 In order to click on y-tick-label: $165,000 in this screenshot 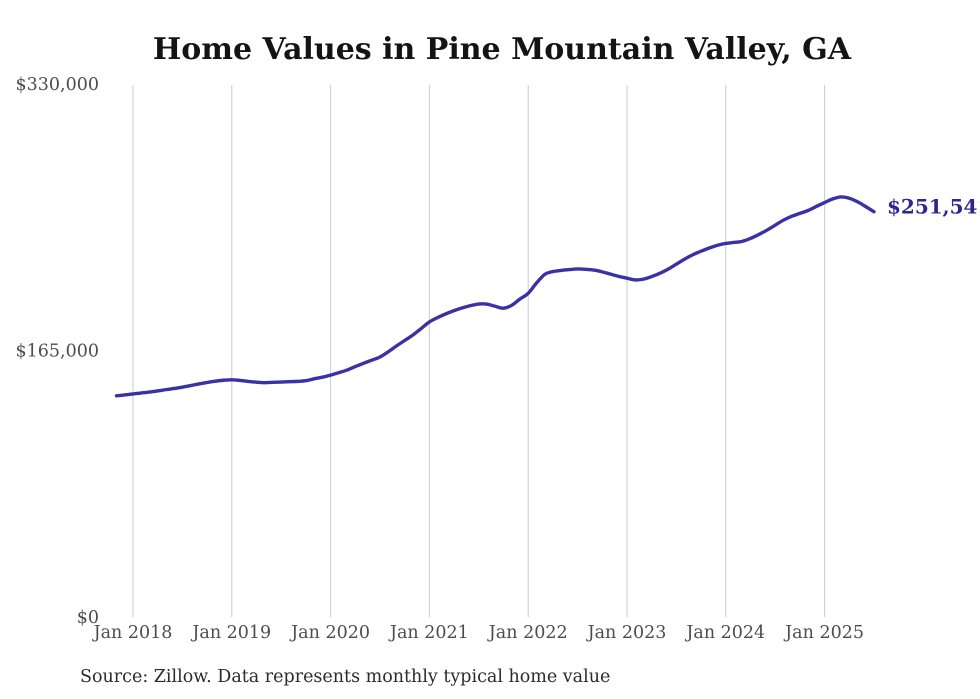, I will do `click(57, 352)`.